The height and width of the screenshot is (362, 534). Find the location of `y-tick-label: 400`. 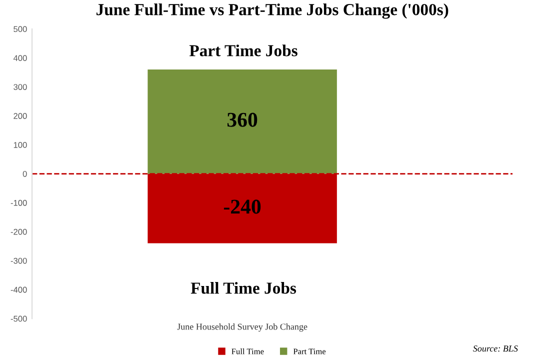

y-tick-label: 400 is located at coordinates (20, 58).